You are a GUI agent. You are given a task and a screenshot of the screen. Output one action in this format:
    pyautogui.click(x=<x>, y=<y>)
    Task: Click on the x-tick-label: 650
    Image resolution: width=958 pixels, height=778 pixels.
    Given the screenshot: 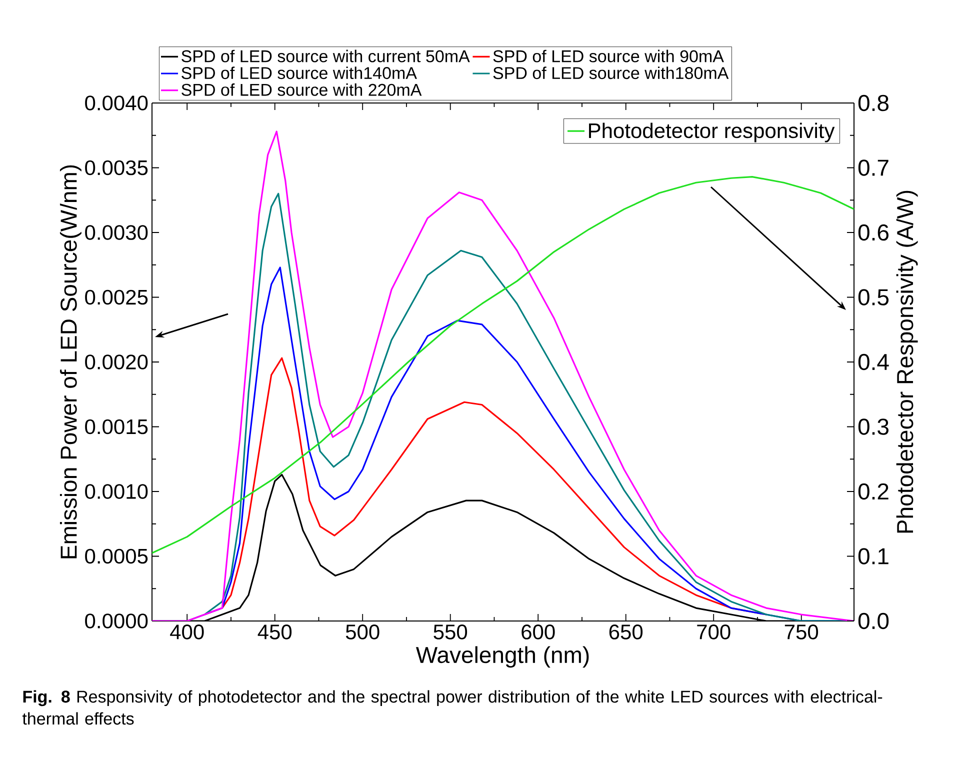 What is the action you would take?
    pyautogui.click(x=626, y=632)
    